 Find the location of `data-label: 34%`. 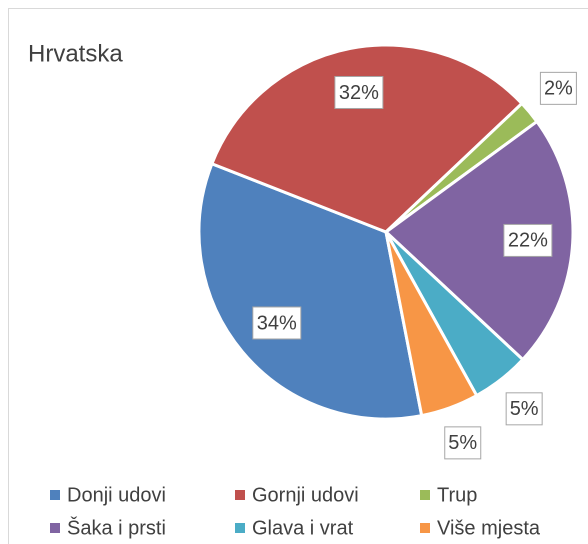

data-label: 34% is located at coordinates (277, 323).